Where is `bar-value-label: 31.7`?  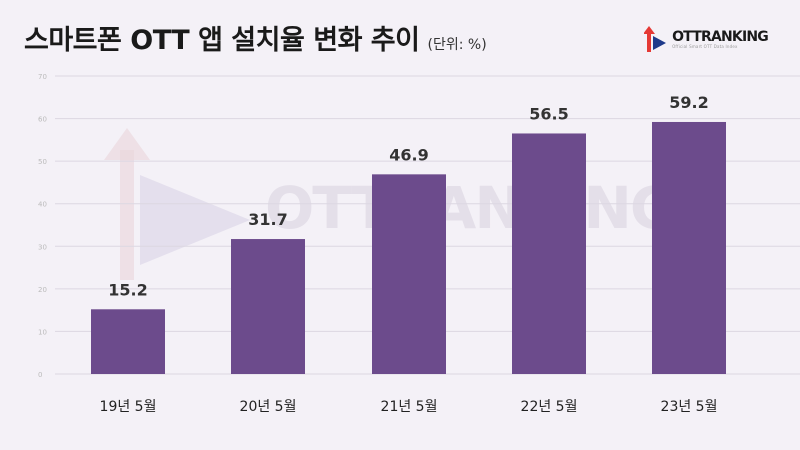 bar-value-label: 31.7 is located at coordinates (267, 219).